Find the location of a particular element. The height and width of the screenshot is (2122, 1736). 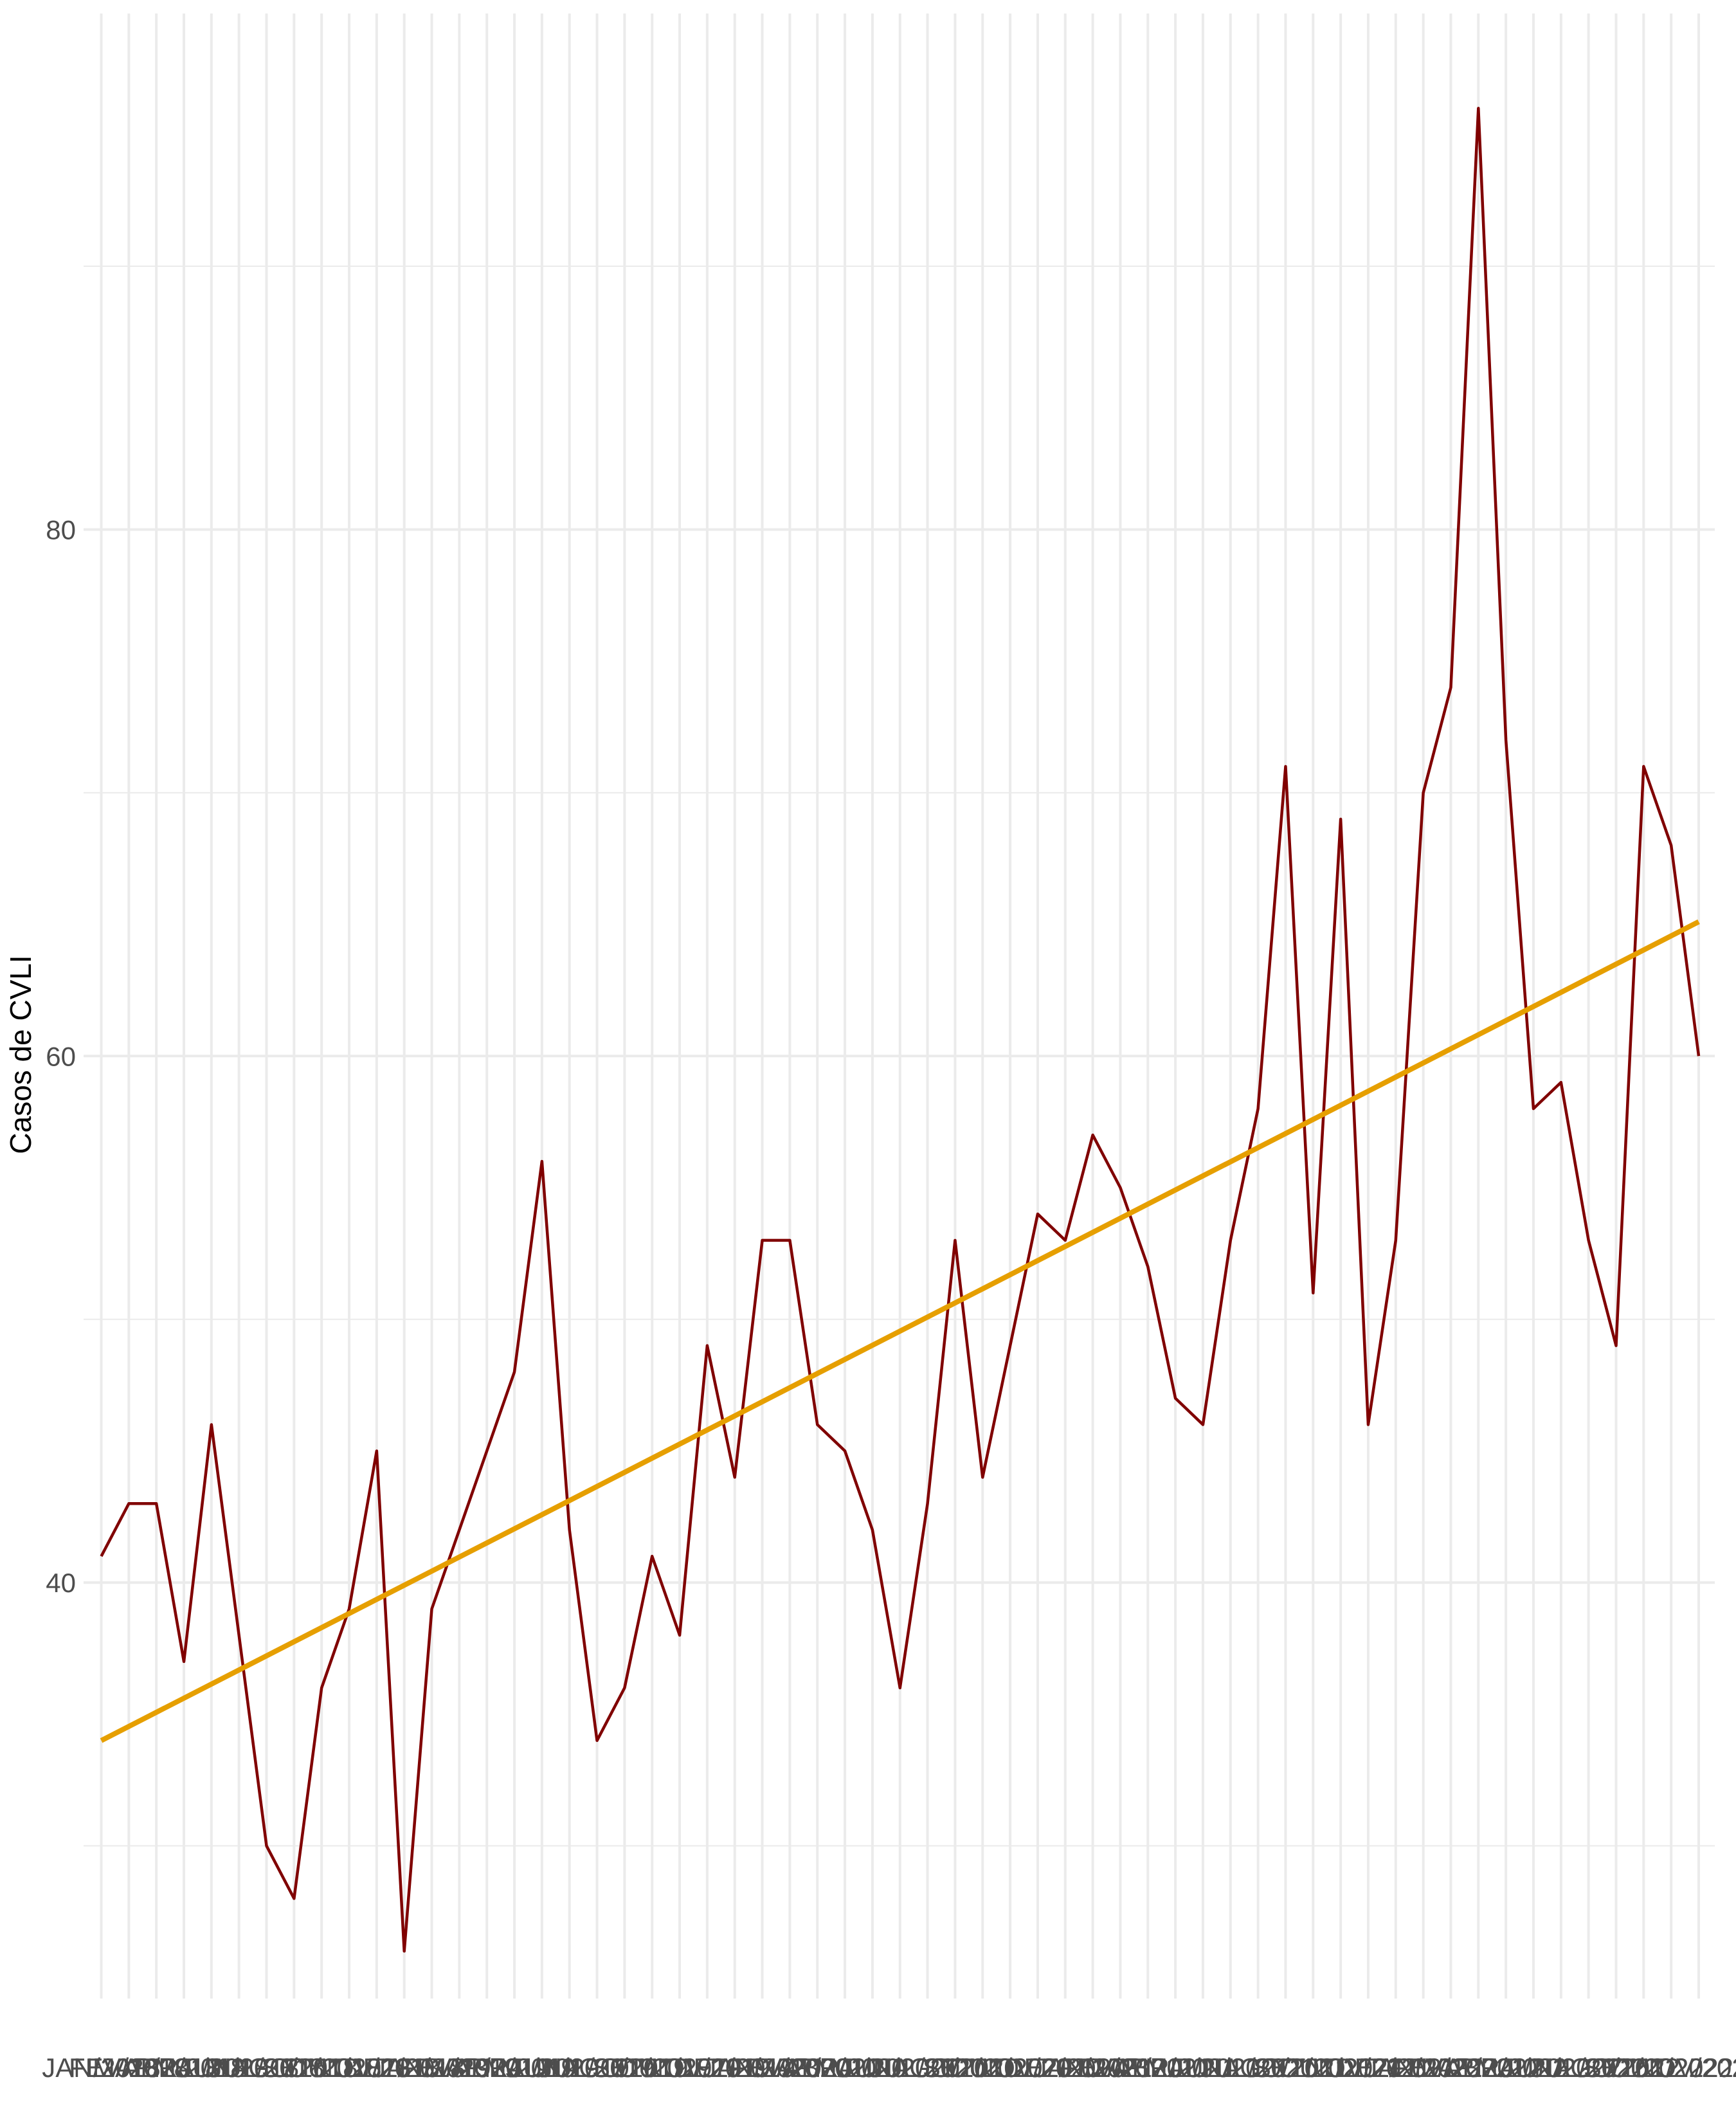

x-tick-label: ABR/2020 is located at coordinates (844, 2068).